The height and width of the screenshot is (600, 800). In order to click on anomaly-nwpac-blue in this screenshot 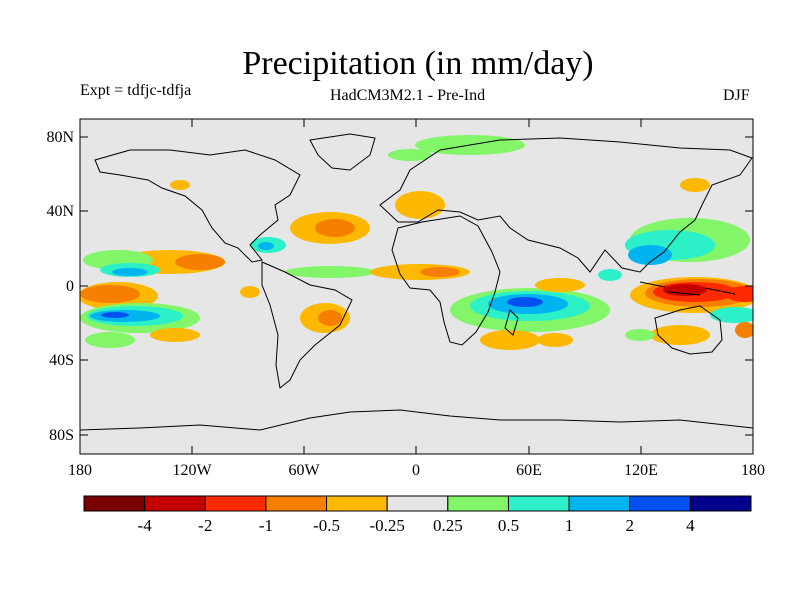, I will do `click(650, 255)`.